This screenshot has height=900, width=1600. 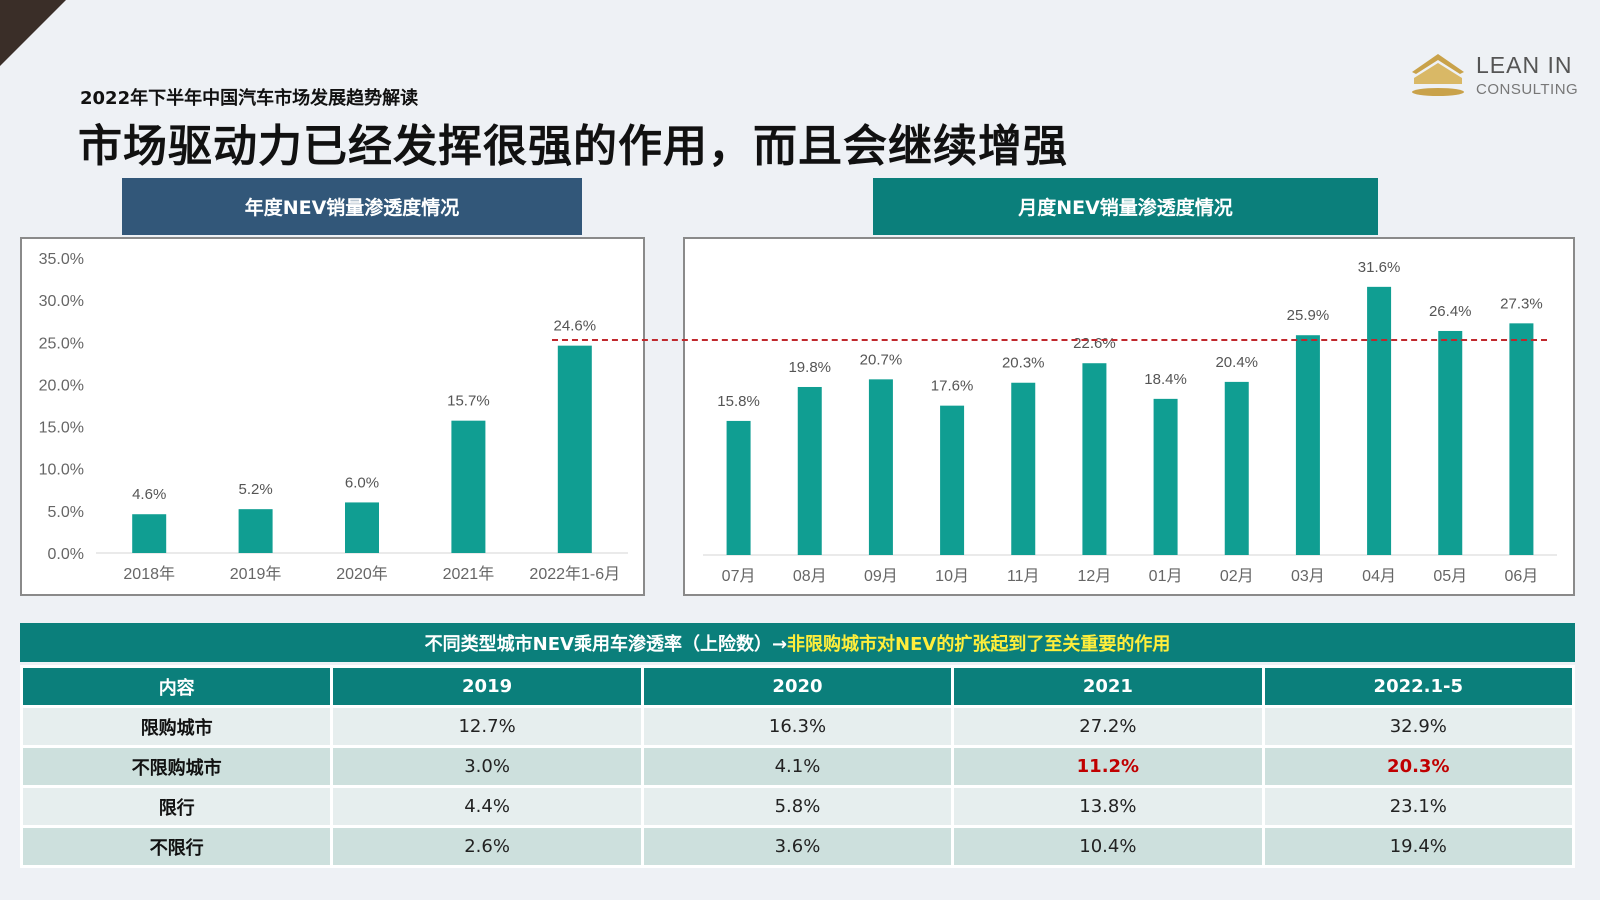 I want to click on table-cell: 27.2%, so click(x=1108, y=726).